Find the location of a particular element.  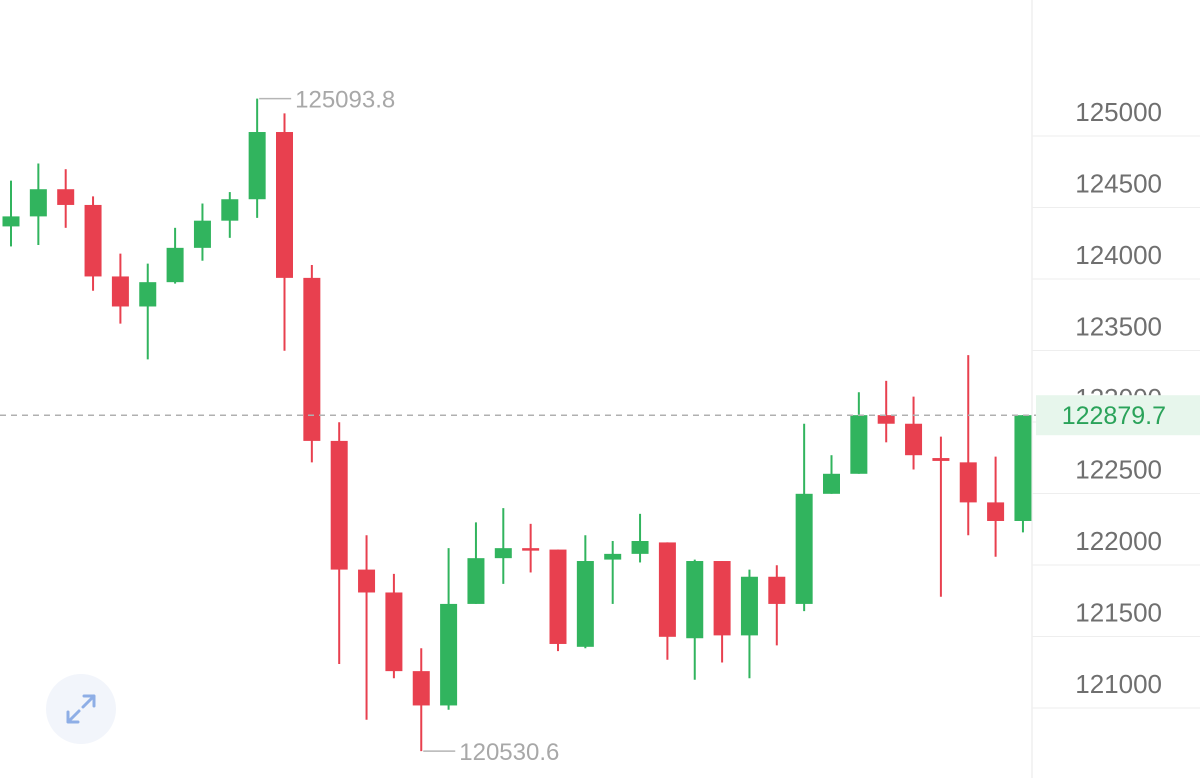

expand-chart-button is located at coordinates (81, 709).